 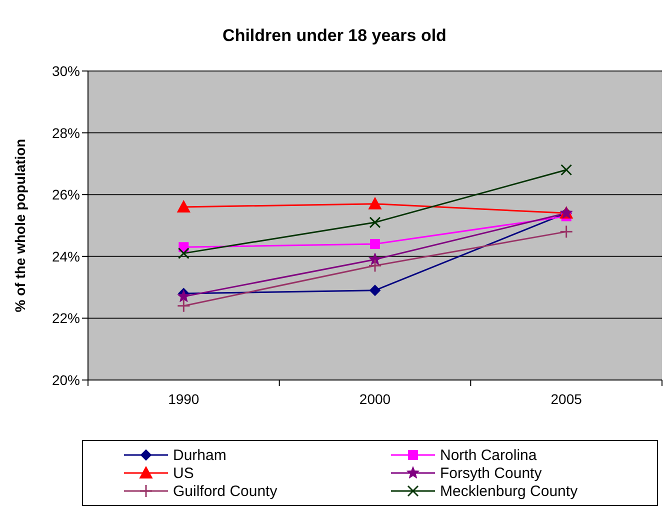 I want to click on legend-label: Mecklenburg County, so click(x=509, y=491).